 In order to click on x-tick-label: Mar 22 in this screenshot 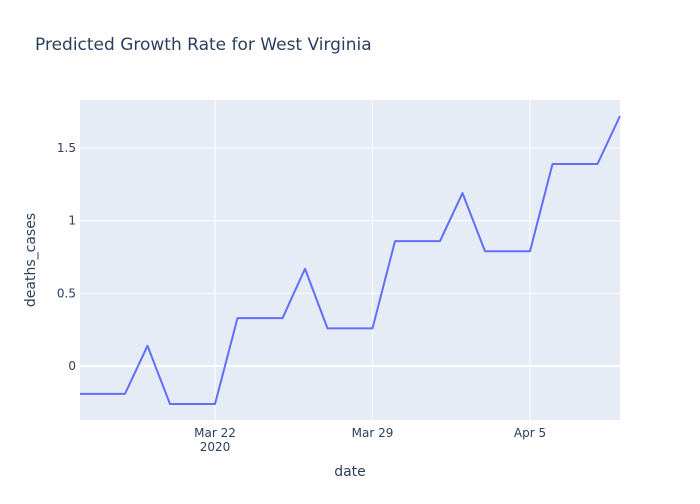, I will do `click(215, 433)`.